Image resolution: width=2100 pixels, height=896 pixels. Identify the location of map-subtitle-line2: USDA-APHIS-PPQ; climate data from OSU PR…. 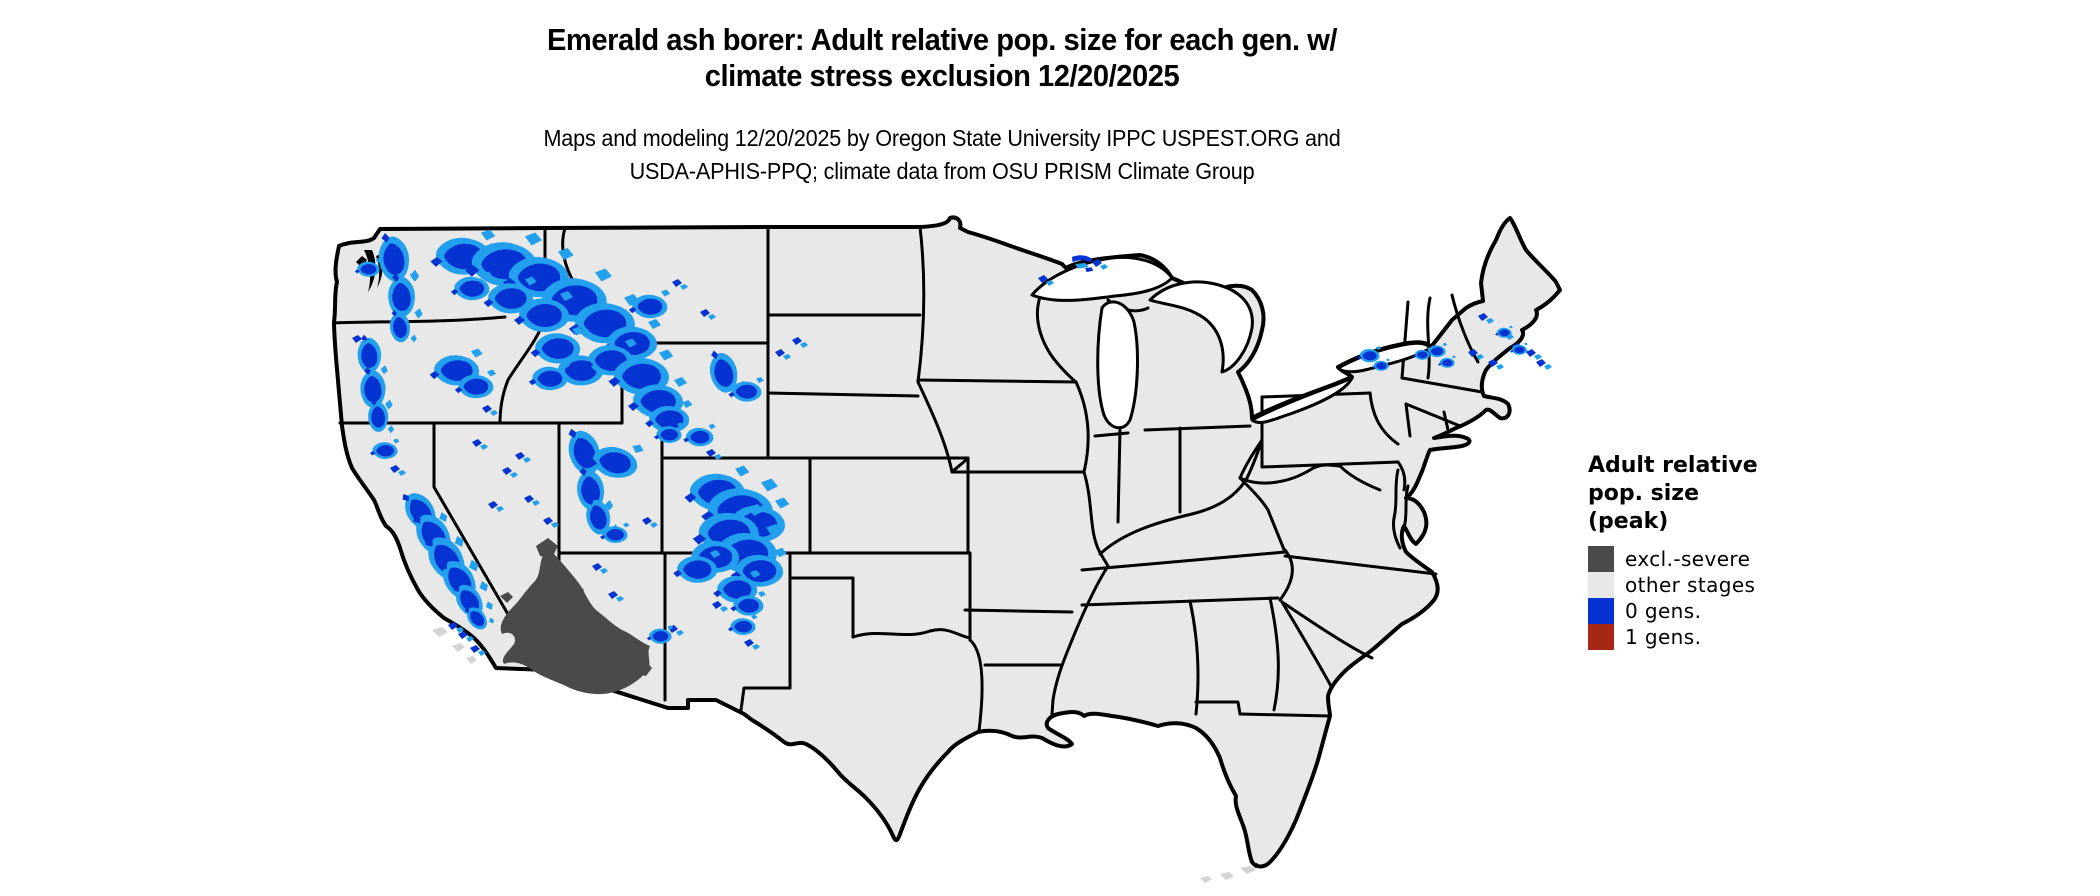
(942, 171).